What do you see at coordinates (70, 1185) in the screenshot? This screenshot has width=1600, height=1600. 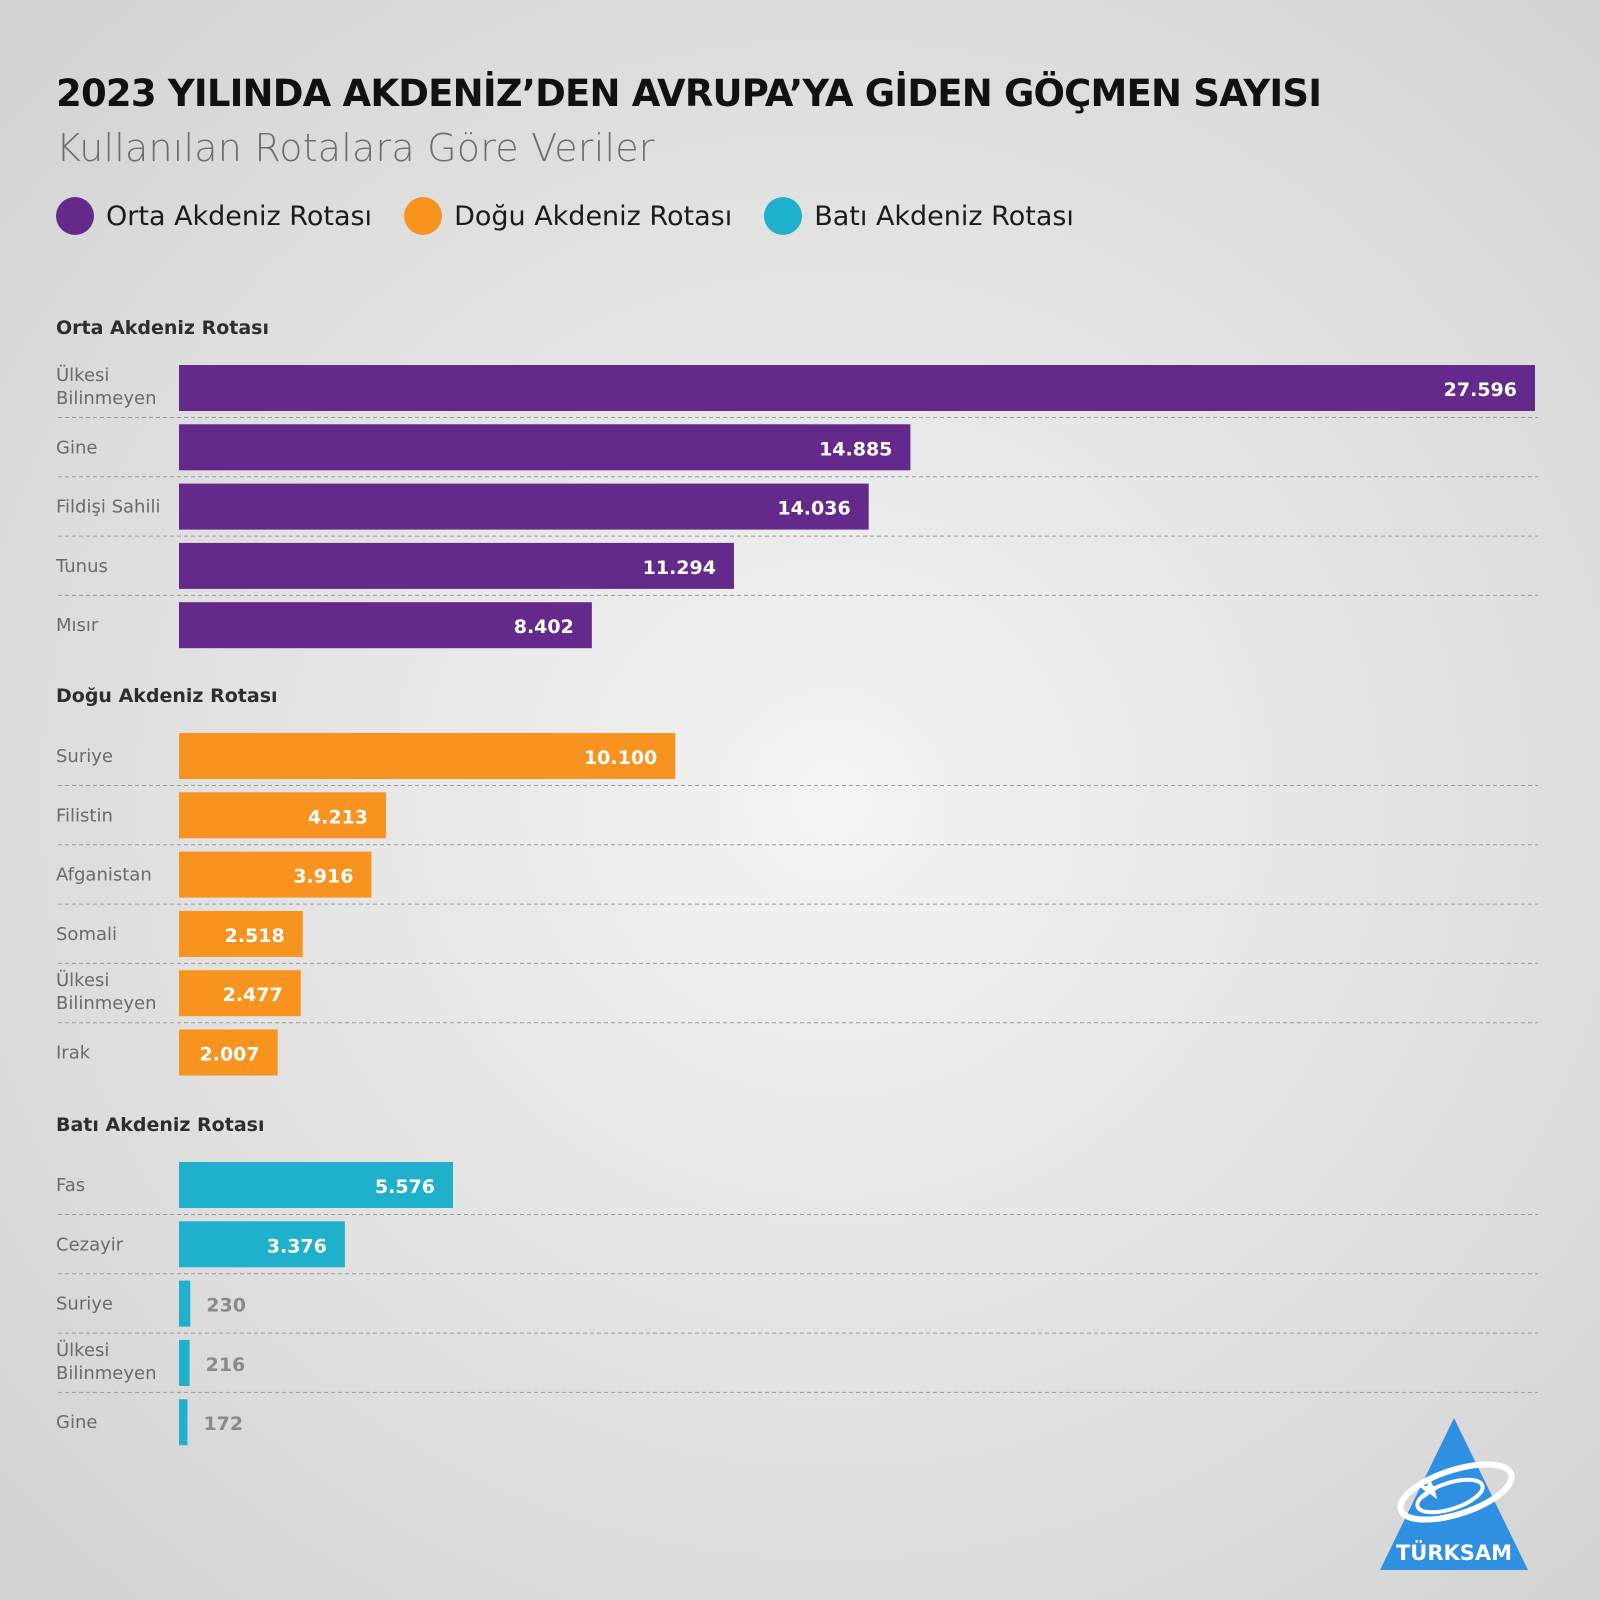 I see `category-label: Fas` at bounding box center [70, 1185].